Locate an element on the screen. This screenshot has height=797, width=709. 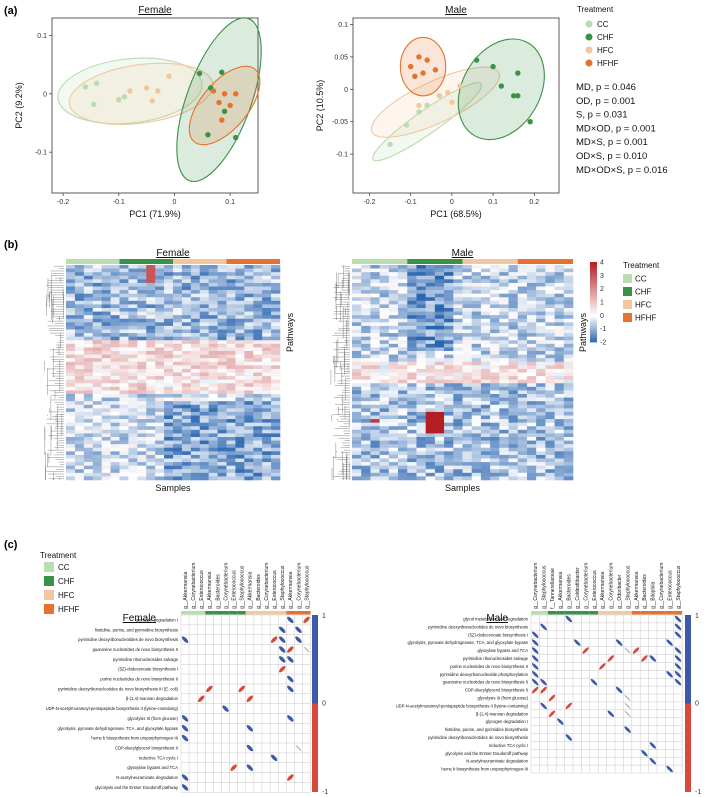
group-bar-hfhf is located at coordinates (678, 613).